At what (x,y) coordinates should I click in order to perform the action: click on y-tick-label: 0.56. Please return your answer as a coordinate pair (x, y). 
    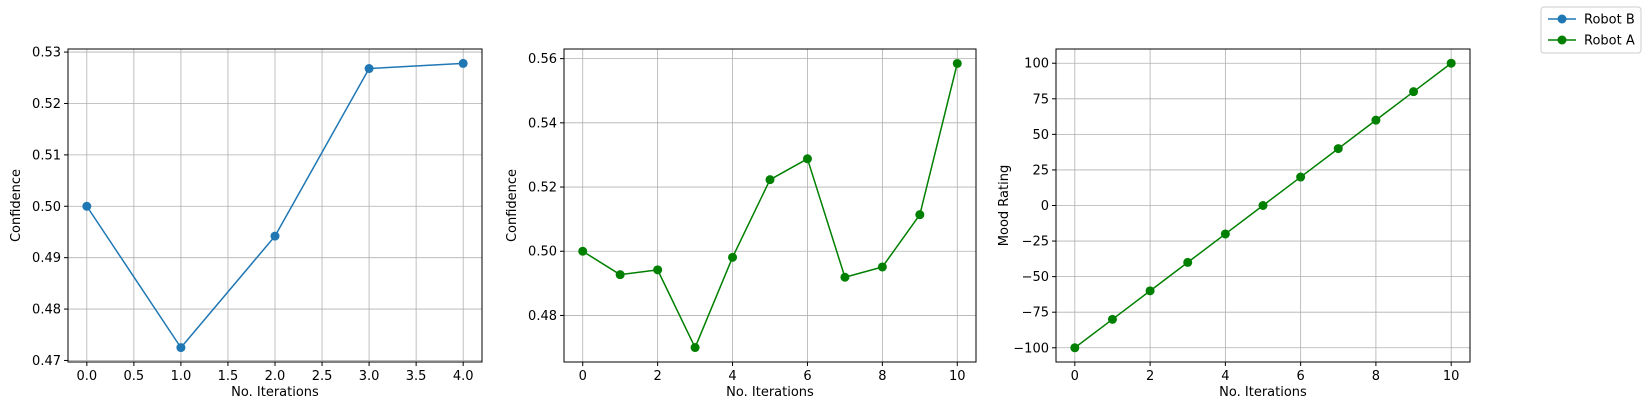
    Looking at the image, I should click on (542, 59).